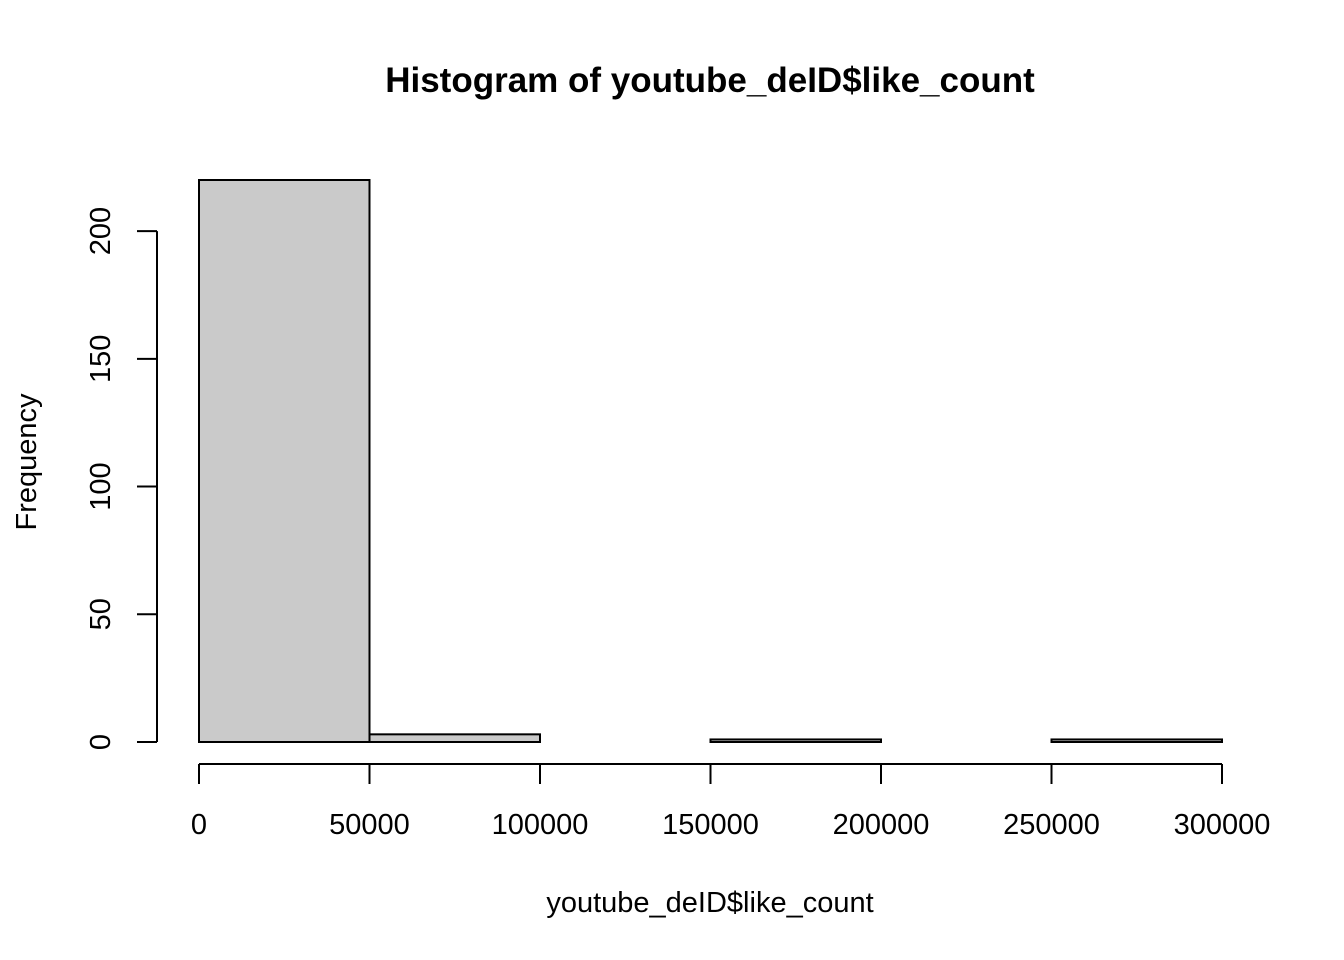 Image resolution: width=1344 pixels, height=960 pixels. What do you see at coordinates (369, 825) in the screenshot?
I see `x-tick-label: 50000` at bounding box center [369, 825].